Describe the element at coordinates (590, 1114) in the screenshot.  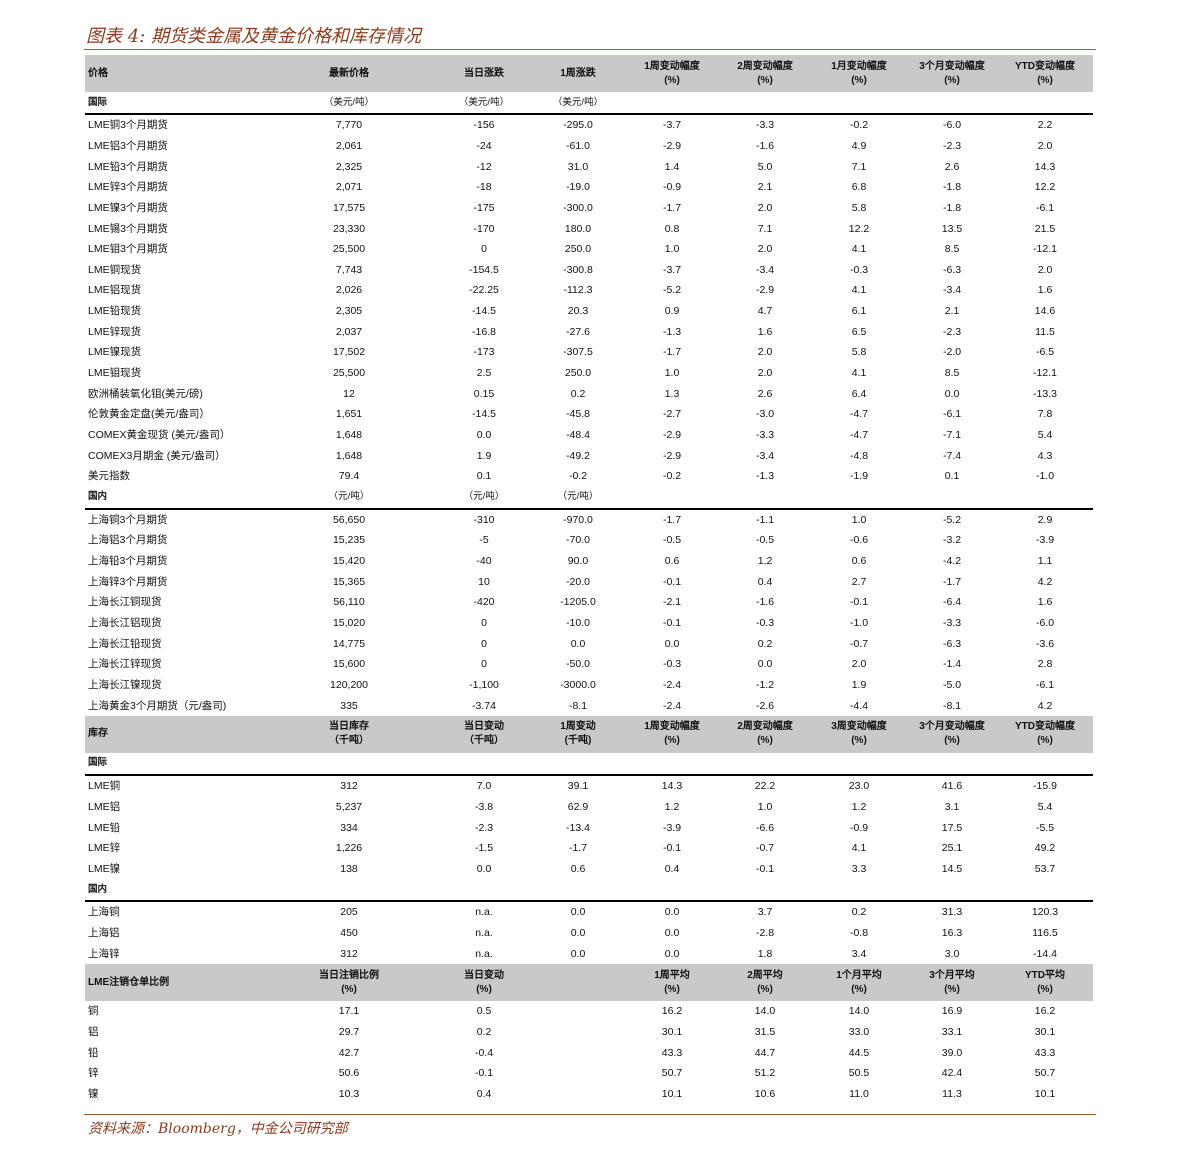
I see `footer-divider` at that location.